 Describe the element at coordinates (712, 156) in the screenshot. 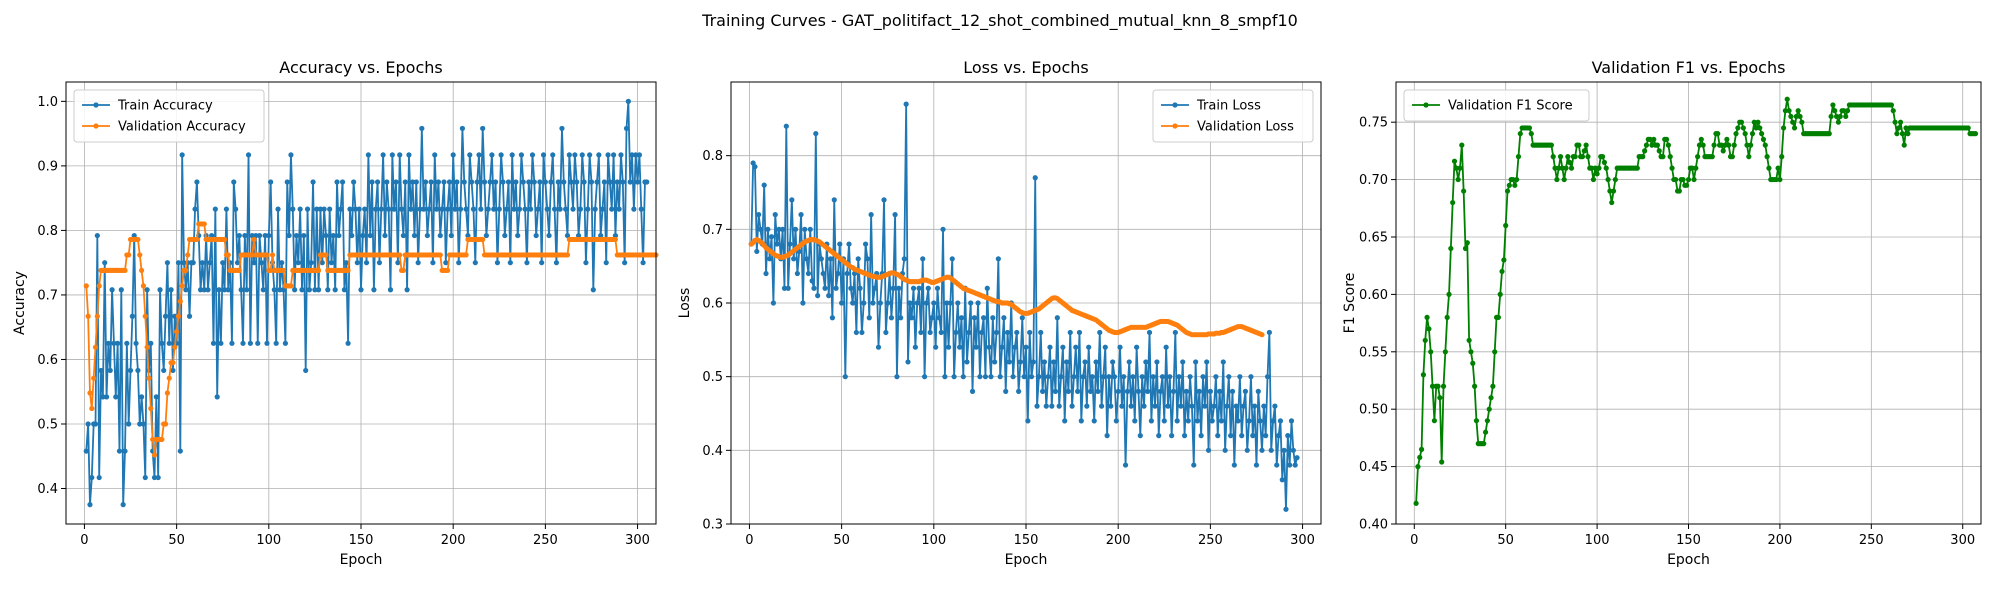

I see `y-tick-label: 0.8` at that location.